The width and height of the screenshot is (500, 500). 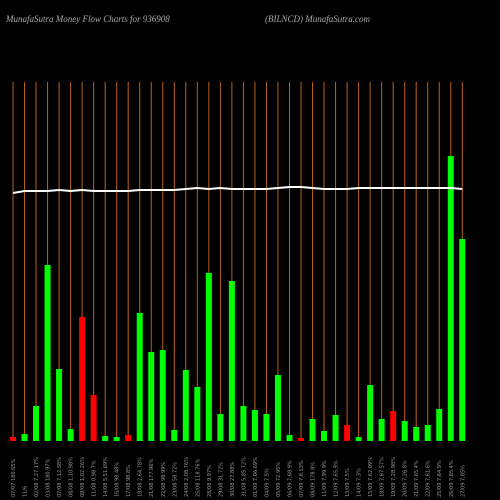 I want to click on x-tick-label: 29/08 31.72%, so click(x=221, y=479).